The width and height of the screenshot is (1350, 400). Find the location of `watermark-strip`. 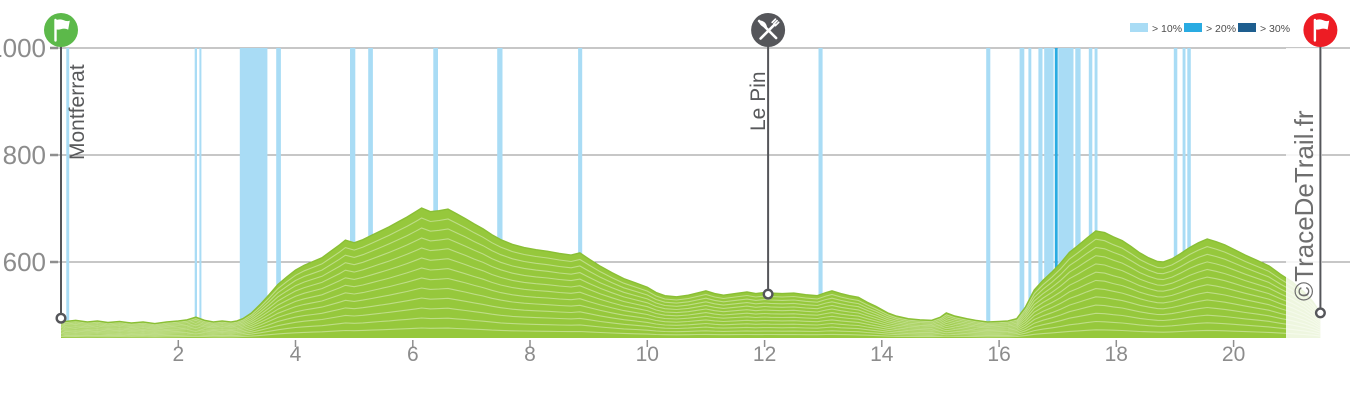

watermark-strip is located at coordinates (1304, 193).